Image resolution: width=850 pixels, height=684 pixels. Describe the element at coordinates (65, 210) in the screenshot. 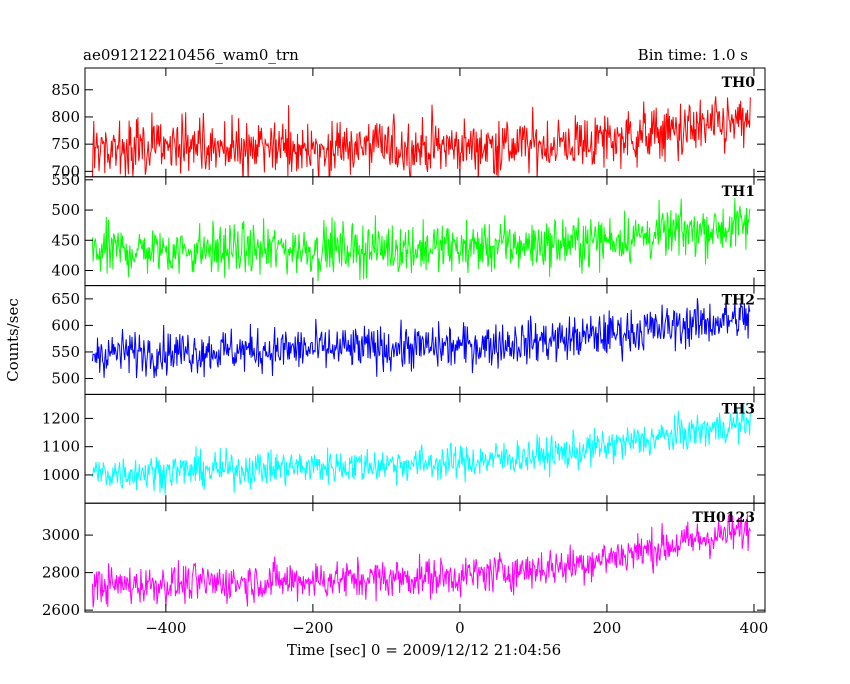

I see `y-tick-label-th1: 500` at that location.